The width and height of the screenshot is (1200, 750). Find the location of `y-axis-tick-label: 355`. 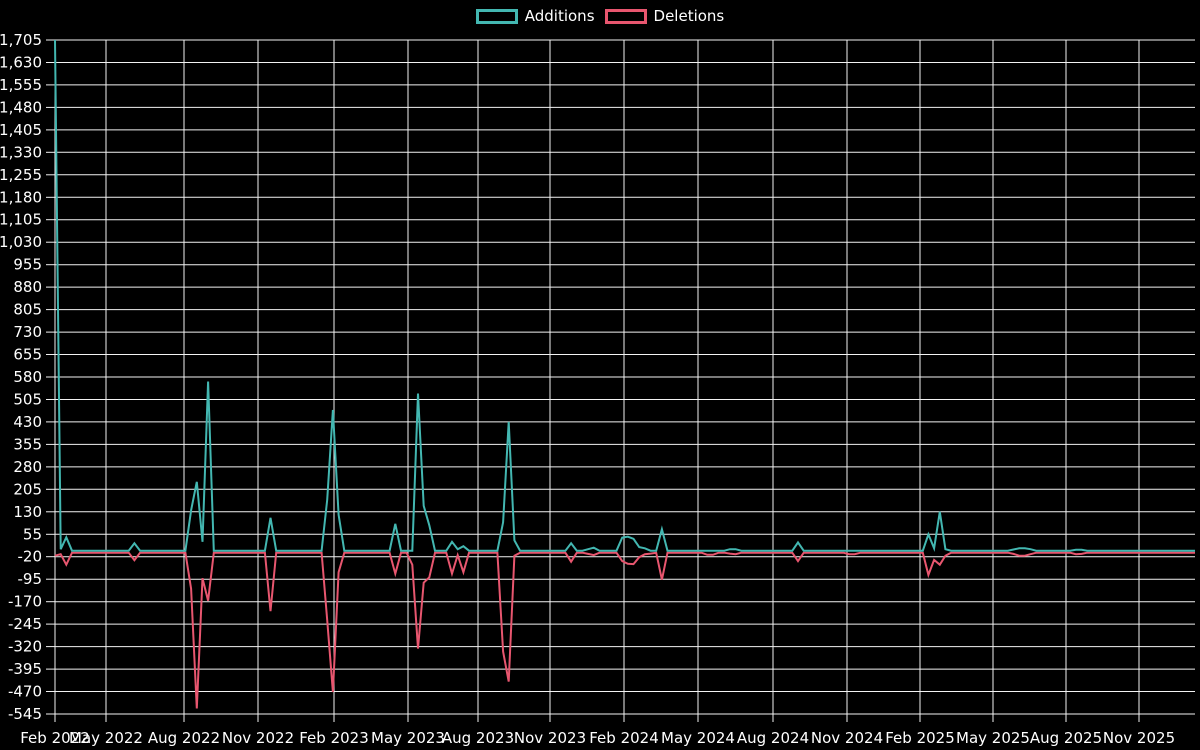

y-axis-tick-label: 355 is located at coordinates (27, 444).